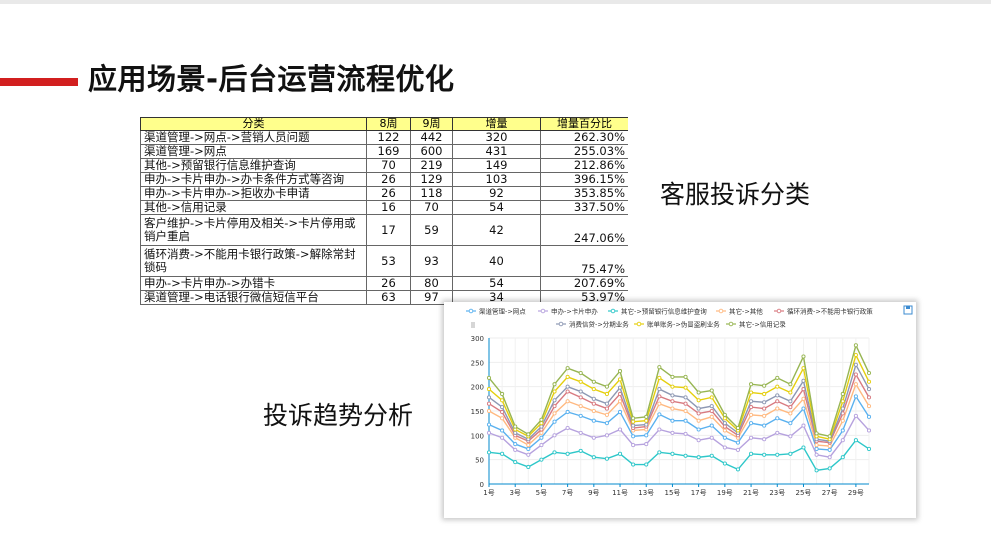 The image size is (991, 537). What do you see at coordinates (584, 207) in the screenshot?
I see `row-increase-percent: 337.50%` at bounding box center [584, 207].